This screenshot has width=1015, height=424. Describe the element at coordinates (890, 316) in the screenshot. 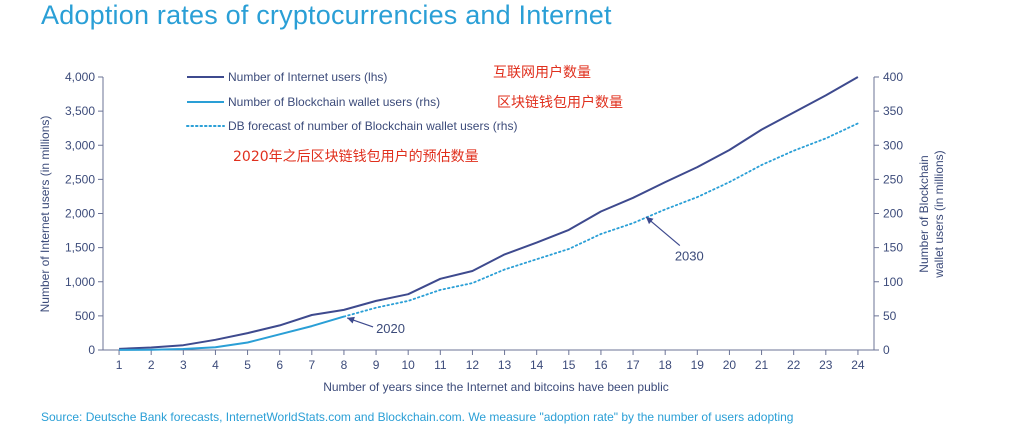

I see `y-right-tick-label: 50` at that location.